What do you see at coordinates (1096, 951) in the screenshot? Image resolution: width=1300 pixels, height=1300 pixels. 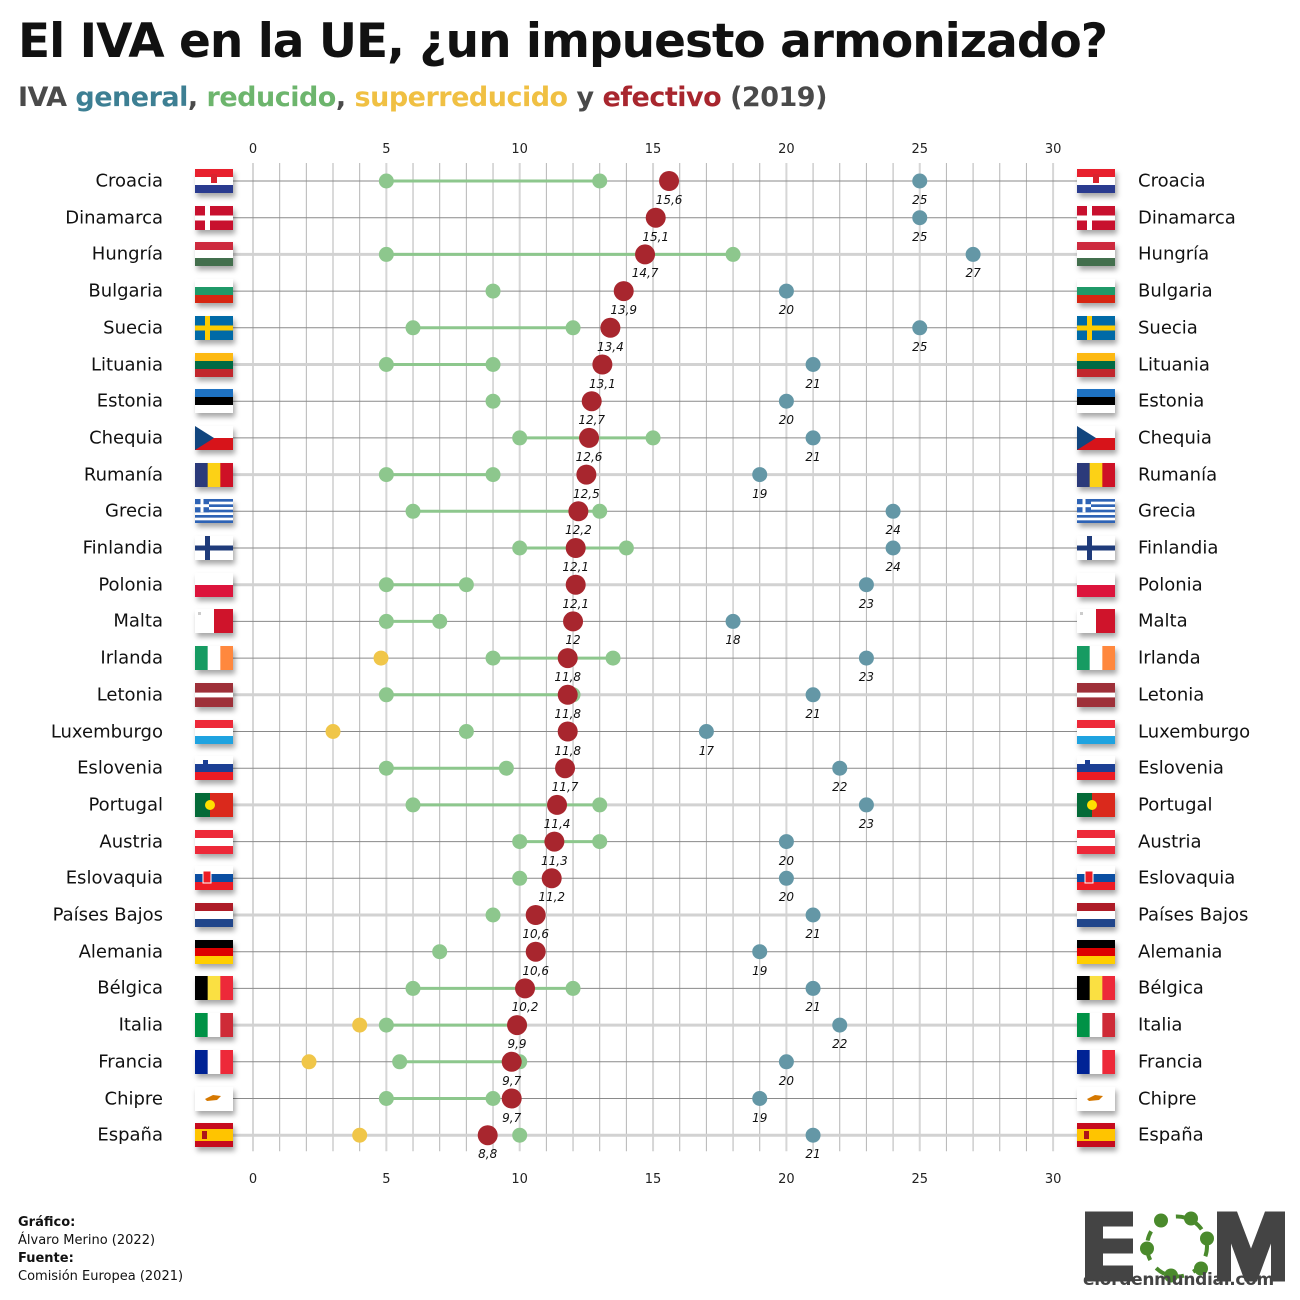 I see `flag-icon-de` at bounding box center [1096, 951].